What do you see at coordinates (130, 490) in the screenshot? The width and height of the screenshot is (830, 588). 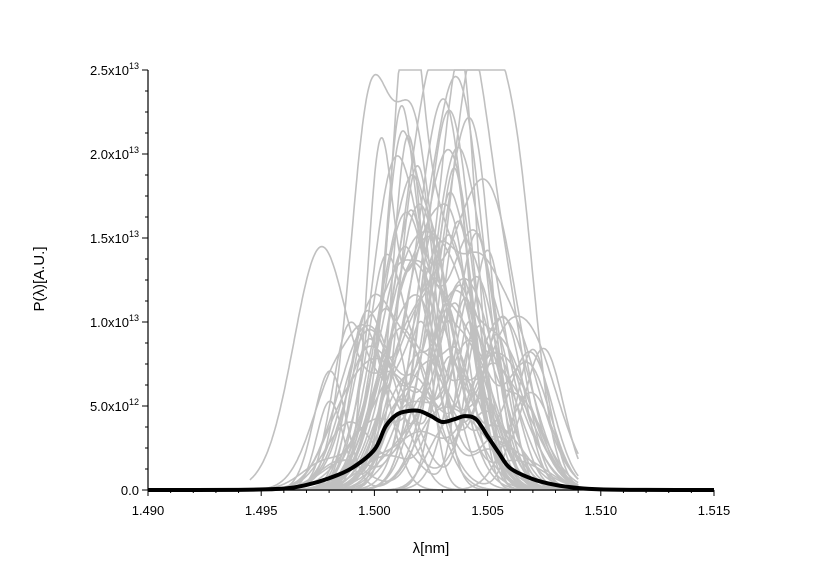 I see `y-tick-label: 0.0` at bounding box center [130, 490].